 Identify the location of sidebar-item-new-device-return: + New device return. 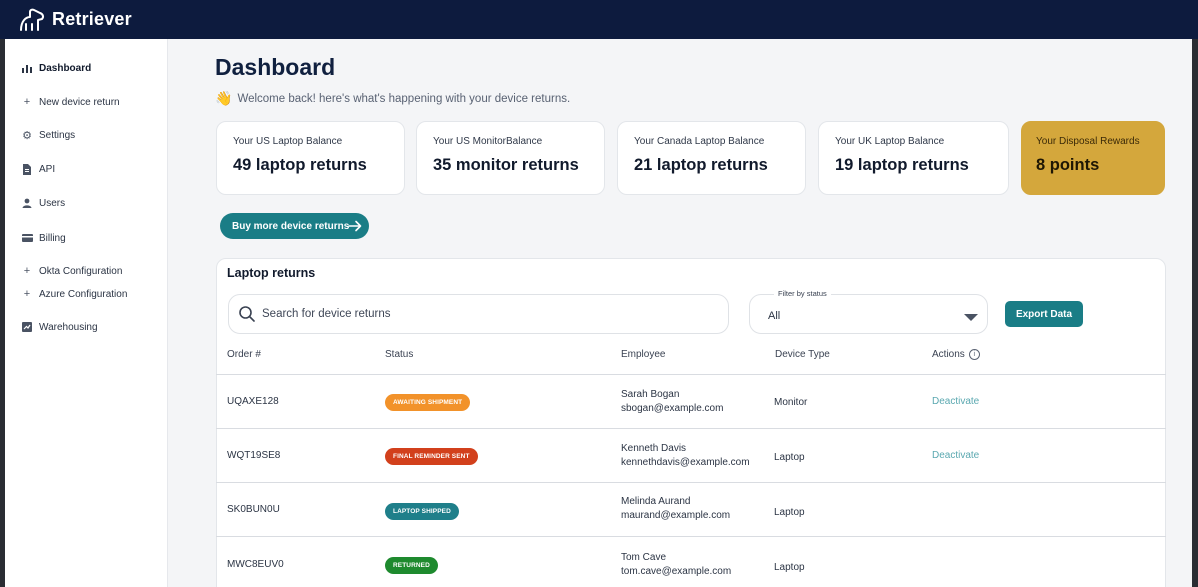
(69, 102).